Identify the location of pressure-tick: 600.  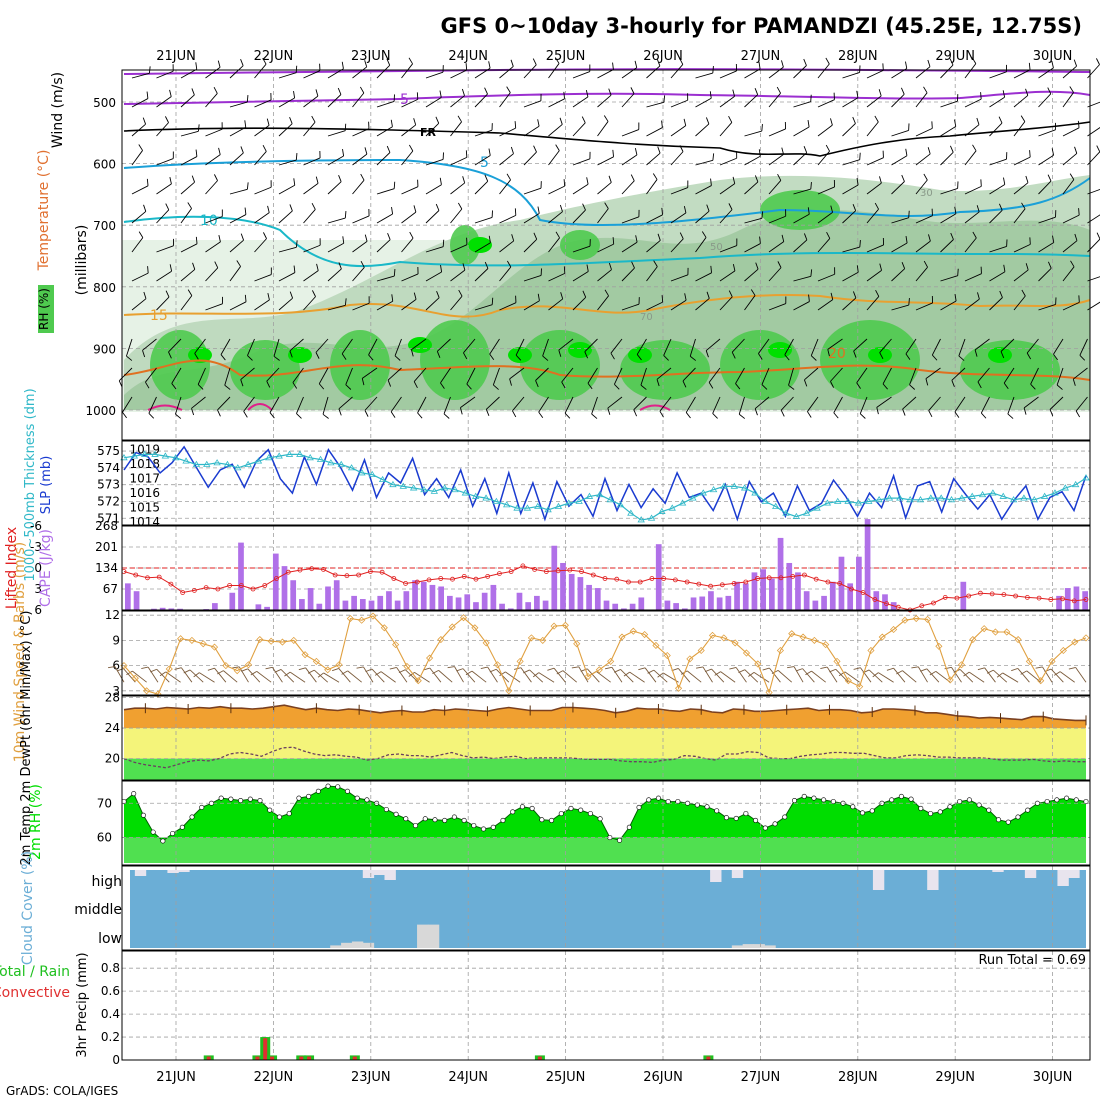
(104, 165).